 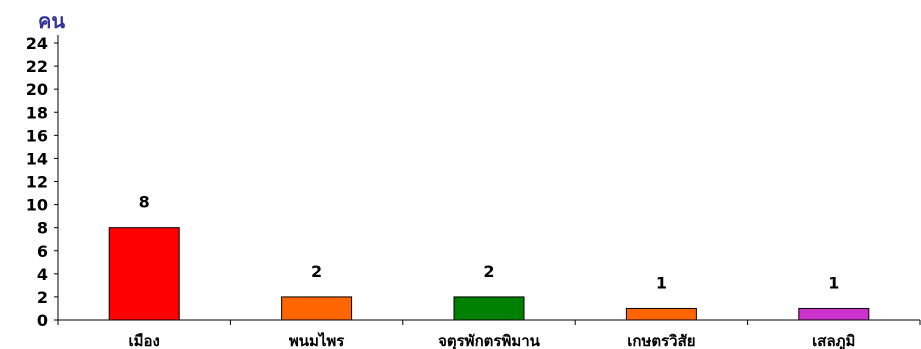 What do you see at coordinates (37, 89) in the screenshot?
I see `y-tick-label: 20` at bounding box center [37, 89].